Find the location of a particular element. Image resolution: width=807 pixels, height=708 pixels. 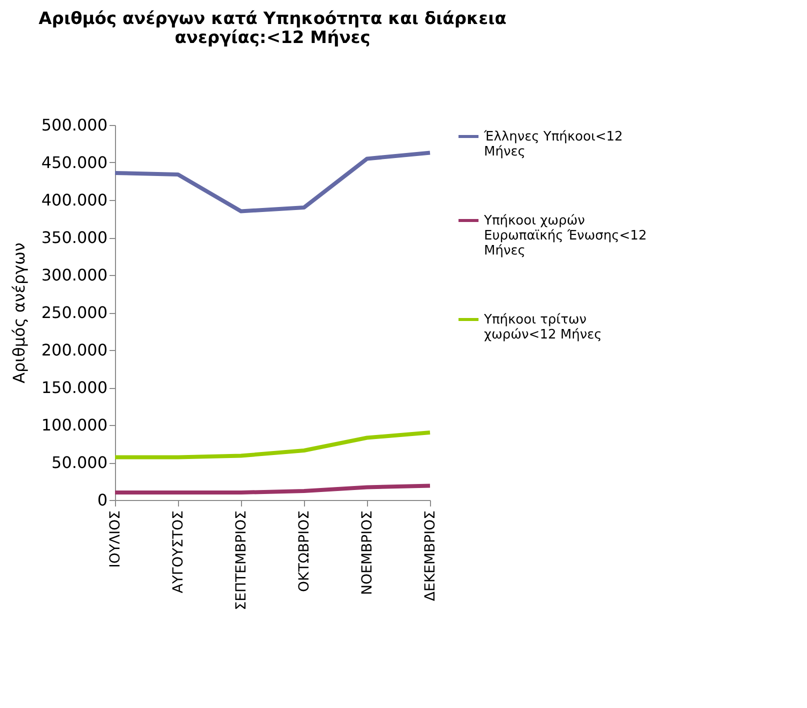

y-tick-label: 350.000 is located at coordinates (74, 237).